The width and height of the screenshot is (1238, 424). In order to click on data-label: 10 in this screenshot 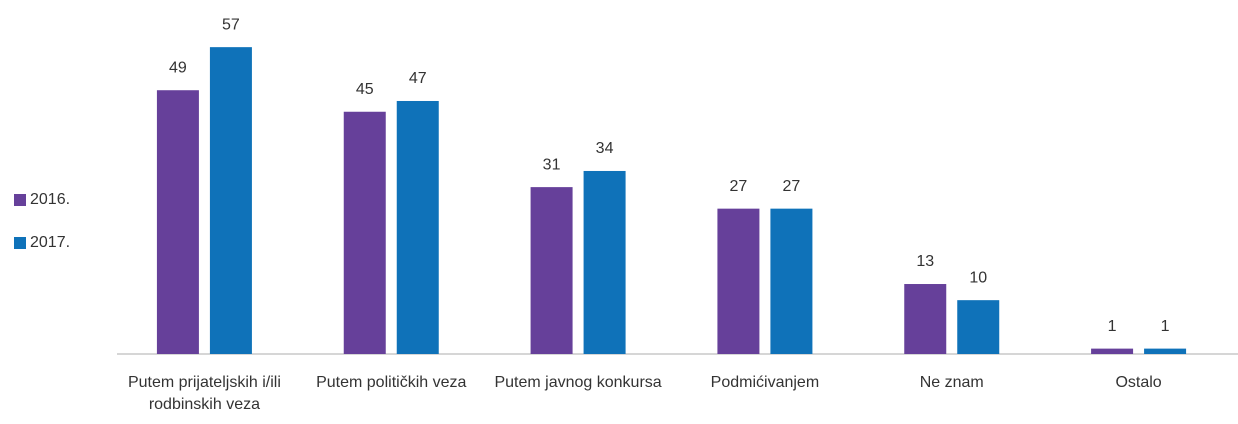, I will do `click(978, 277)`.